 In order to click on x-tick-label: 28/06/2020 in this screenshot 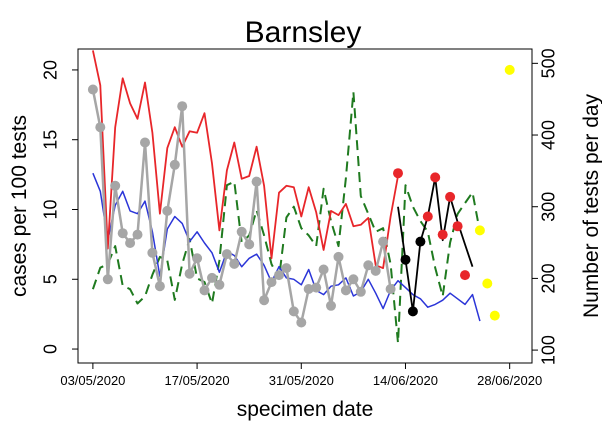, I will do `click(509, 380)`.